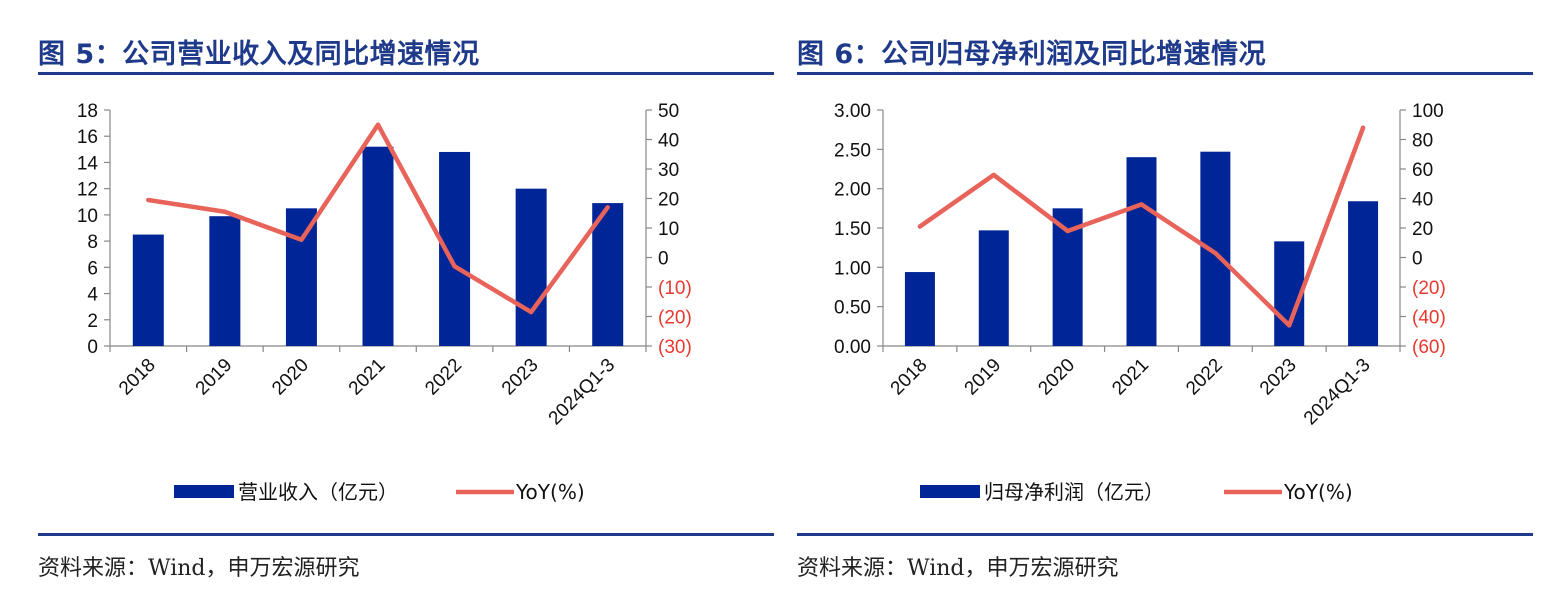 The image size is (1547, 597). Describe the element at coordinates (87, 190) in the screenshot. I see `left-tick-label: 12` at that location.